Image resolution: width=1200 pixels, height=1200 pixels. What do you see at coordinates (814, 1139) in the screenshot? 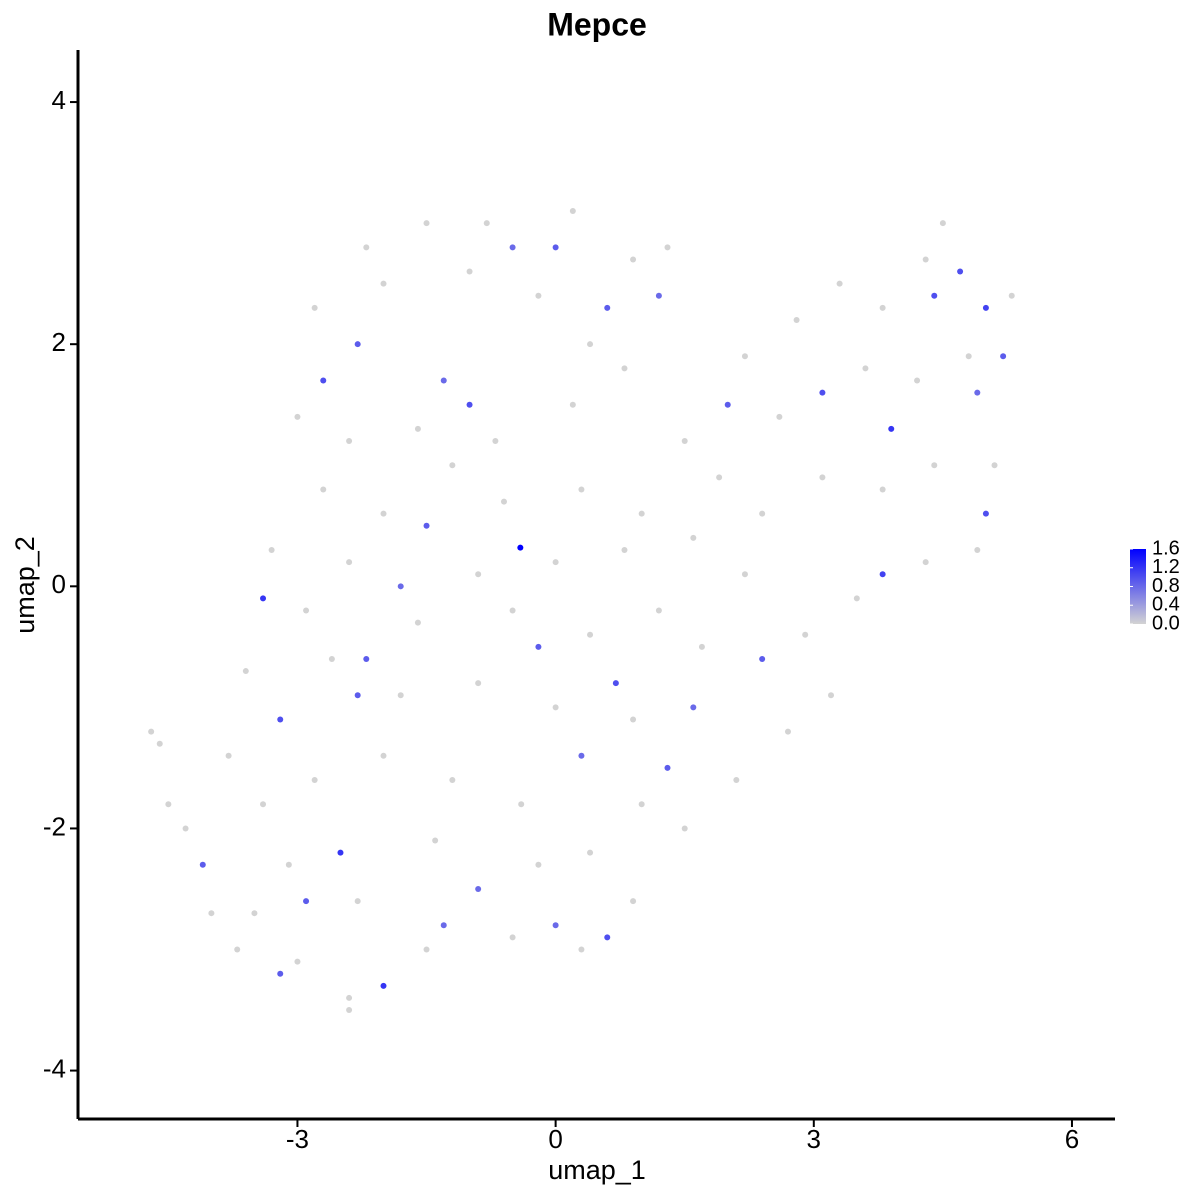
I see `x-tick-label: 3` at bounding box center [814, 1139].